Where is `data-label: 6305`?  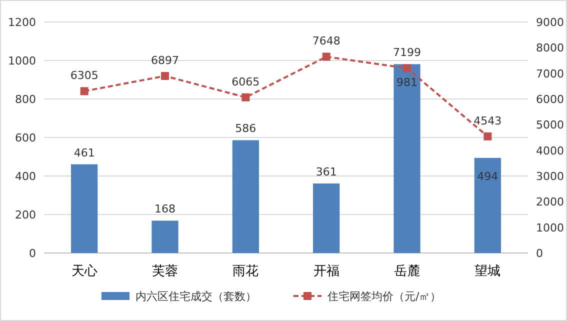 data-label: 6305 is located at coordinates (84, 75).